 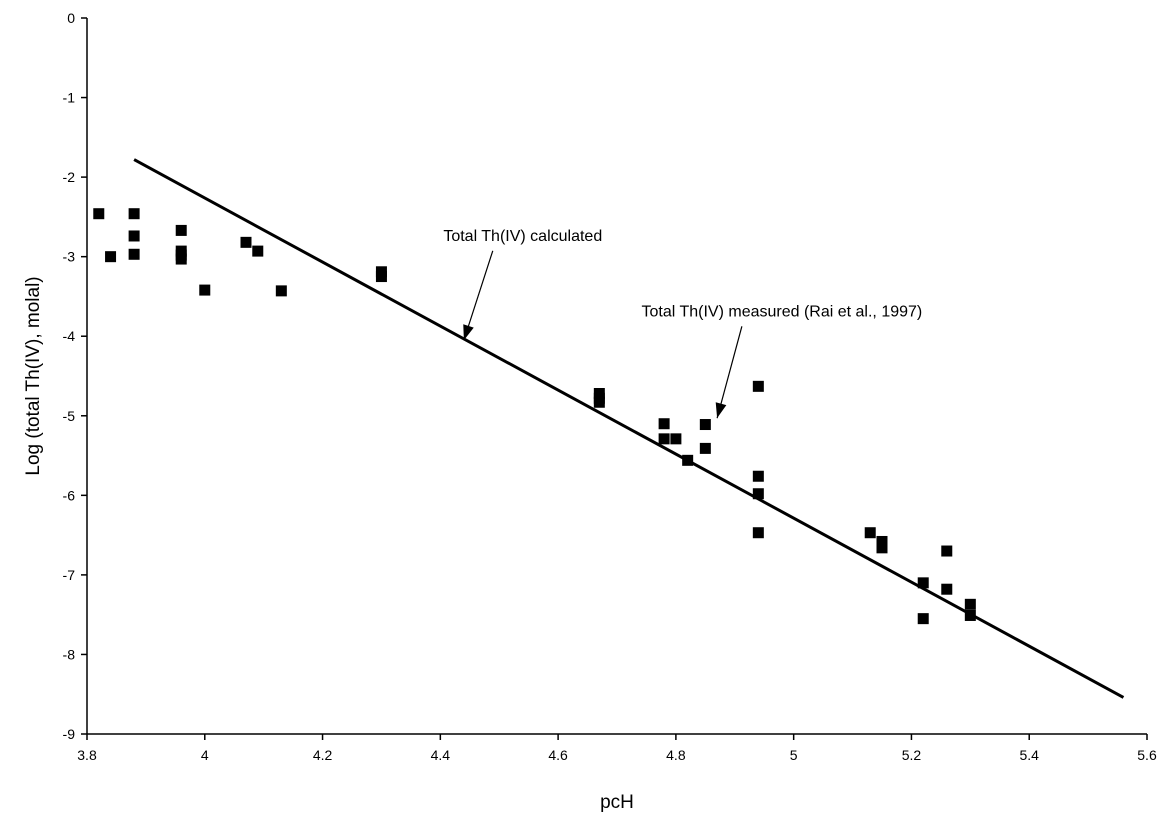 What do you see at coordinates (323, 755) in the screenshot?
I see `x-tick-label: 4.2` at bounding box center [323, 755].